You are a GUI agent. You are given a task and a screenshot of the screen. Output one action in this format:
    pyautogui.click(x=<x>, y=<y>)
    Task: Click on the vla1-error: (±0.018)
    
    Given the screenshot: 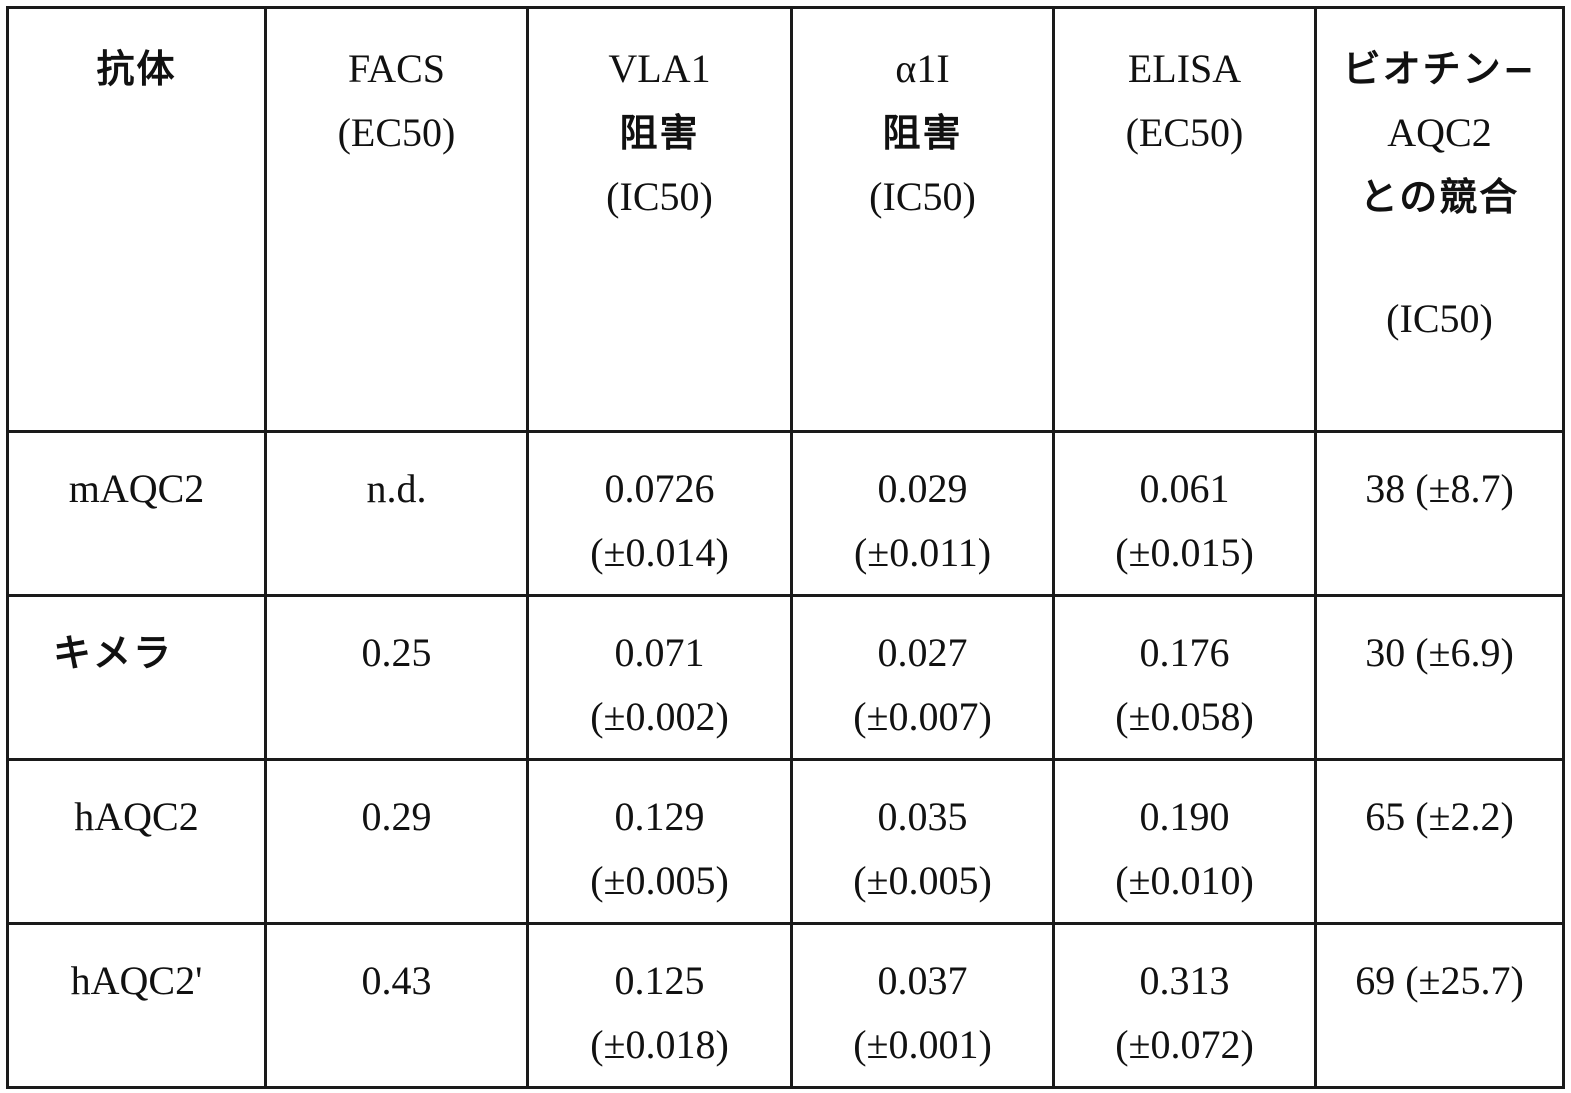 What is the action you would take?
    pyautogui.click(x=659, y=1045)
    